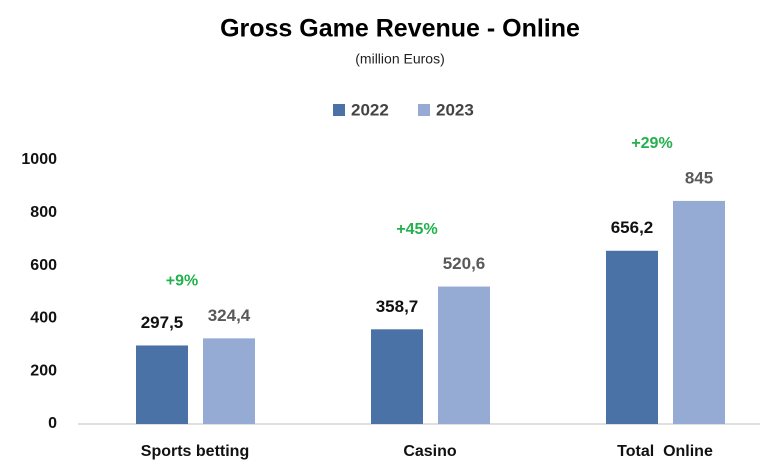 The height and width of the screenshot is (463, 770). Describe the element at coordinates (397, 306) in the screenshot. I see `data-label: 358,7` at that location.